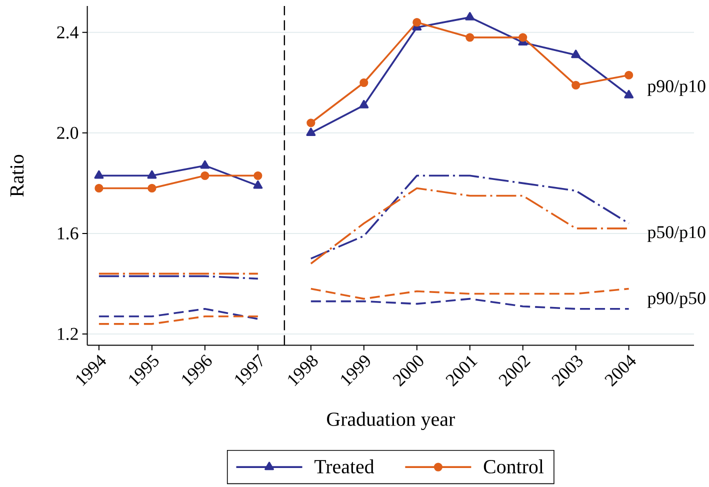 The height and width of the screenshot is (487, 709). Describe the element at coordinates (17, 175) in the screenshot. I see `y-axis-title: Ratio` at that location.